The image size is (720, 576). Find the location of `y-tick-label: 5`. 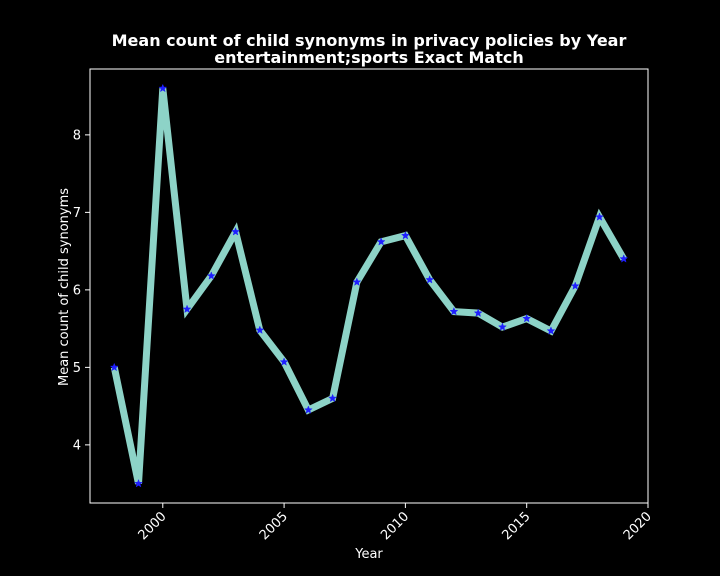

y-tick-label: 5 is located at coordinates (77, 368).